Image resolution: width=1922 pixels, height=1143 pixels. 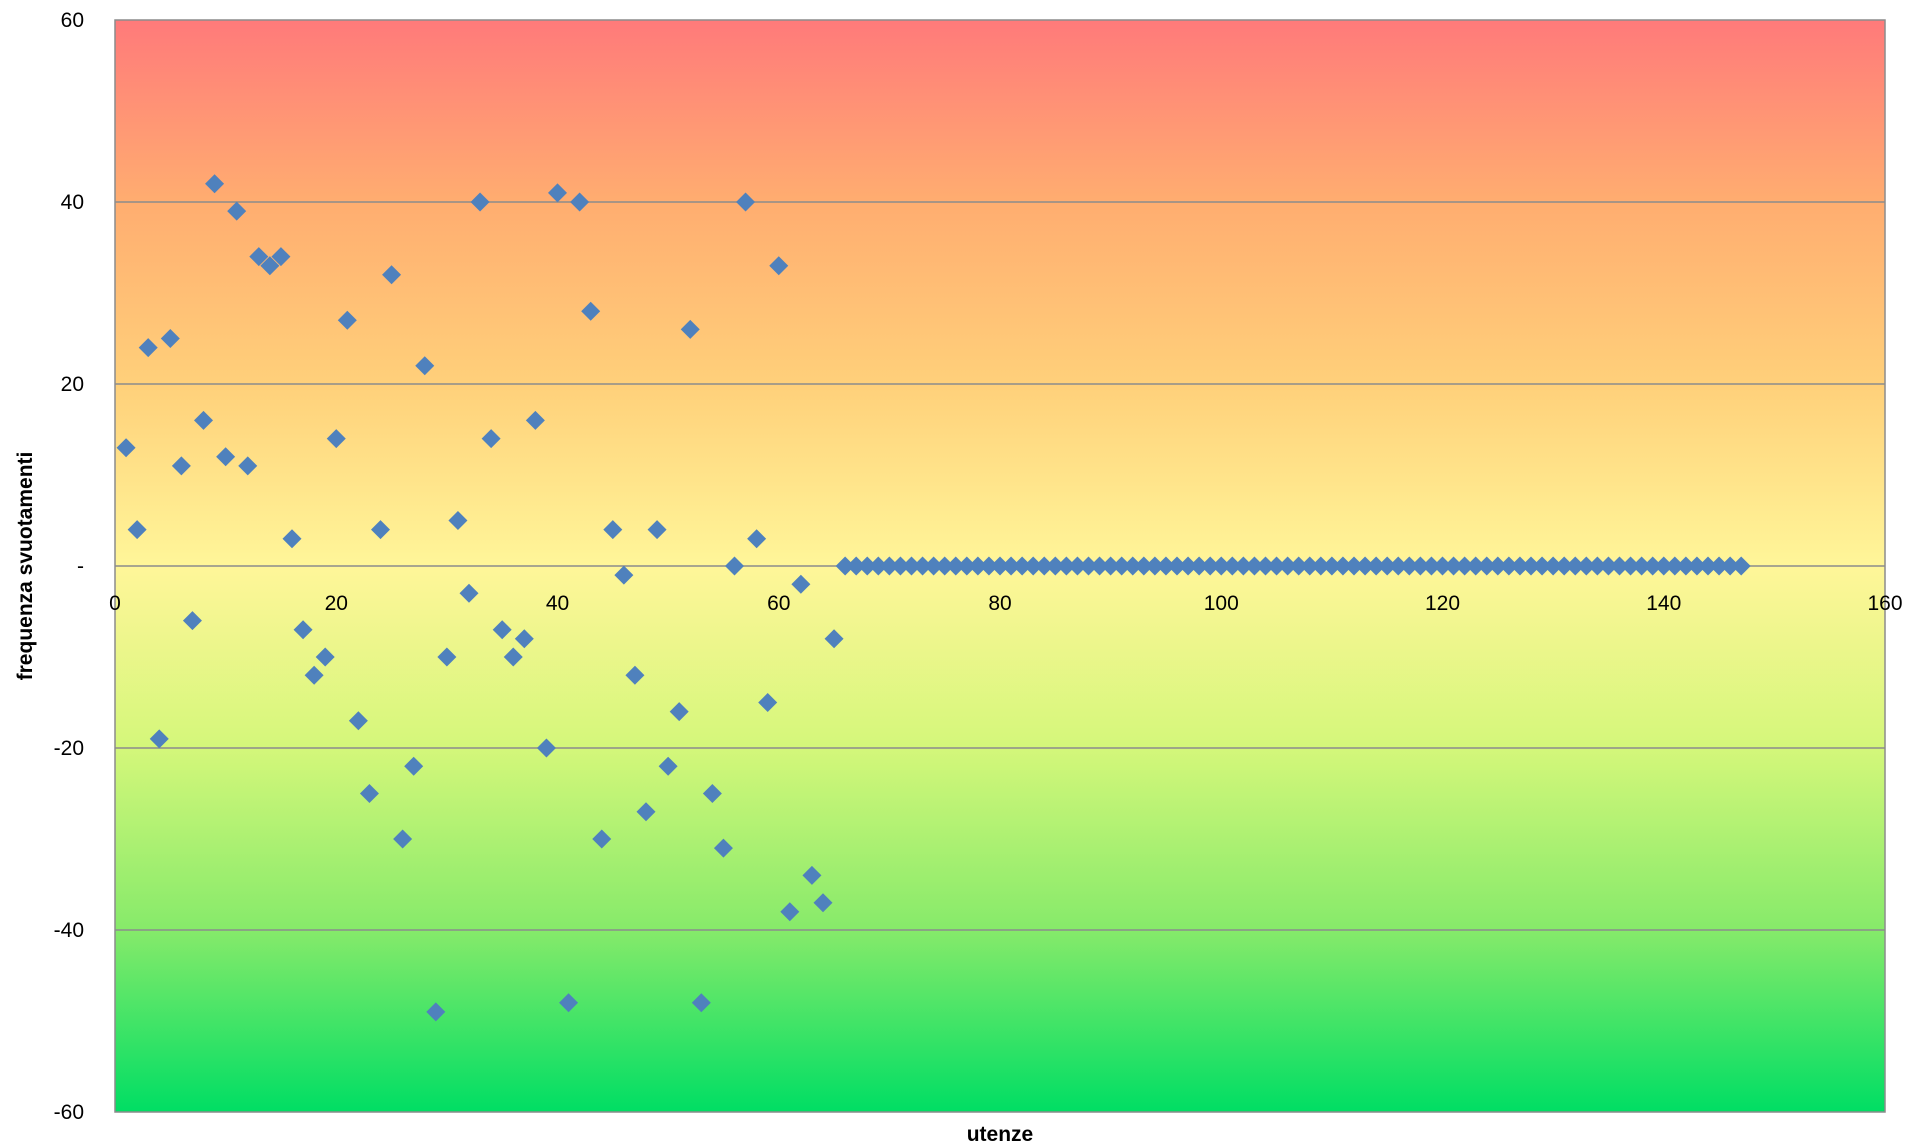 What do you see at coordinates (1221, 603) in the screenshot?
I see `x-tick-label: 100` at bounding box center [1221, 603].